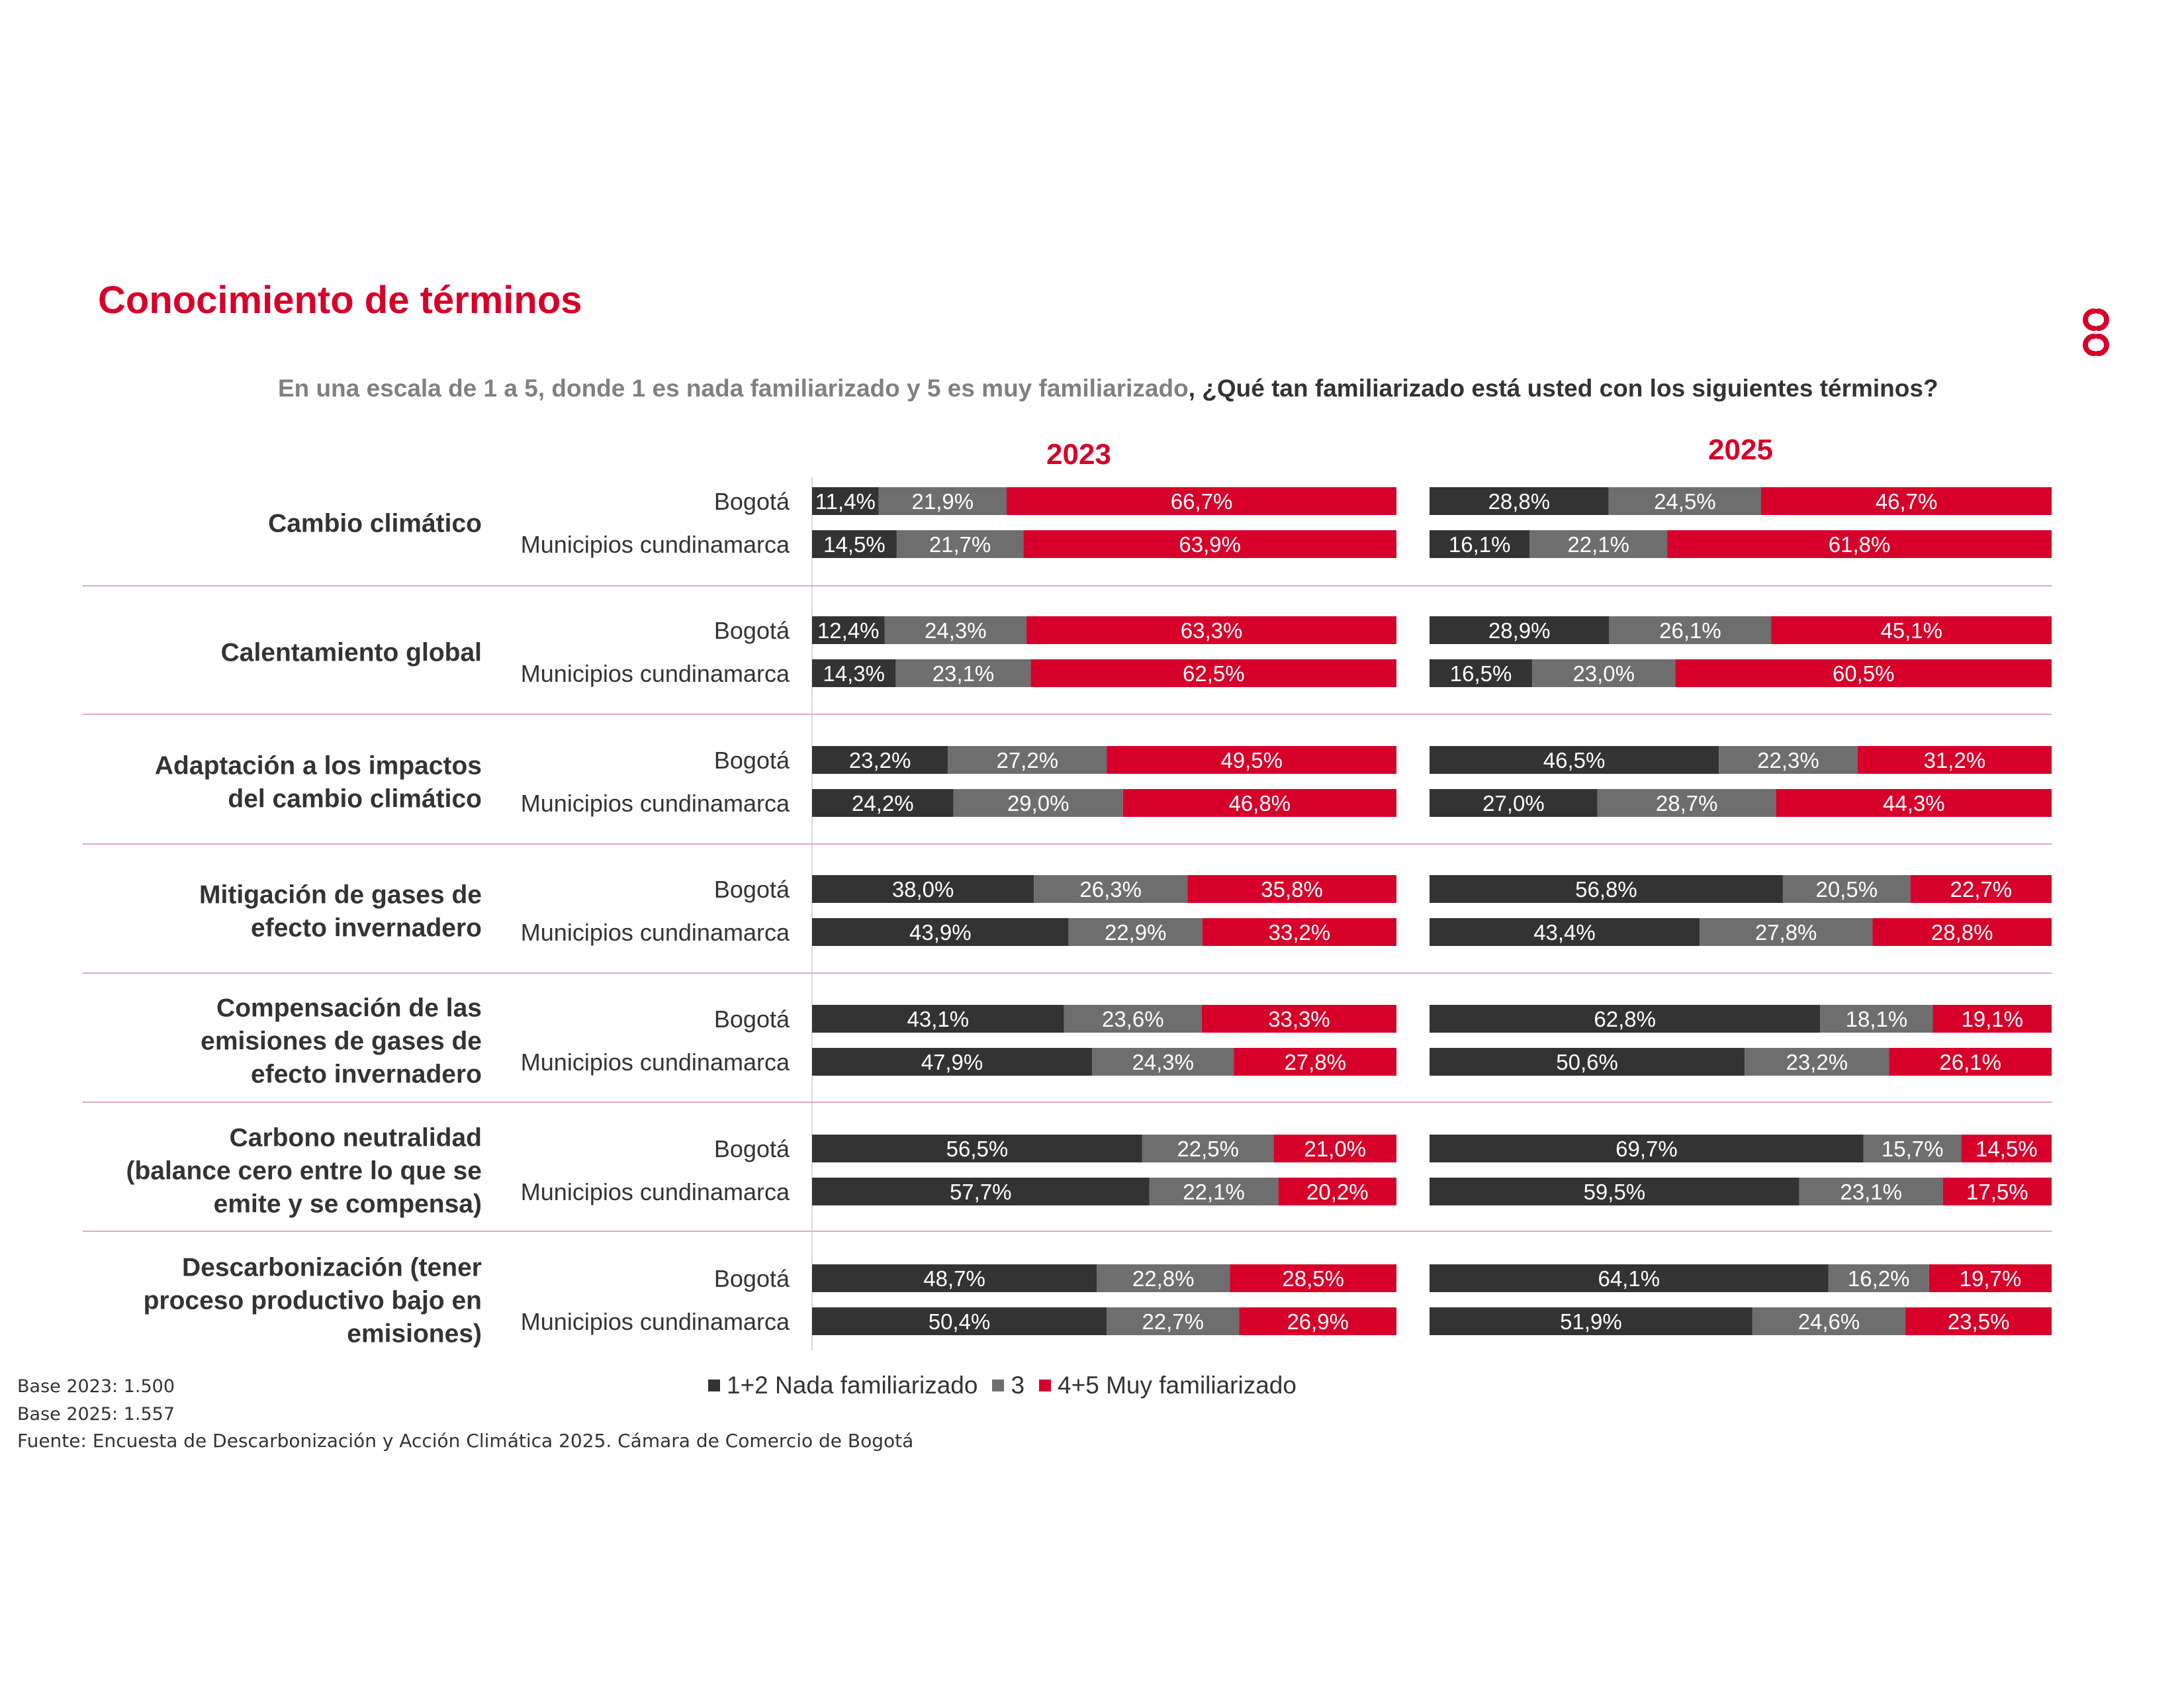  I want to click on term-label: emisiones de gases de, so click(341, 1041).